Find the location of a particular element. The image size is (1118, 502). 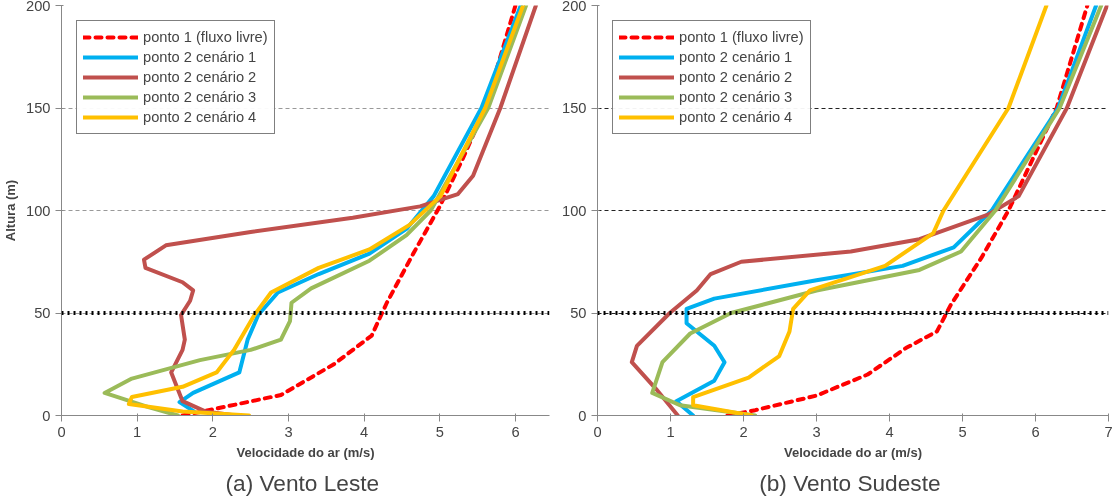

x-tick-label: 7 is located at coordinates (1108, 431).